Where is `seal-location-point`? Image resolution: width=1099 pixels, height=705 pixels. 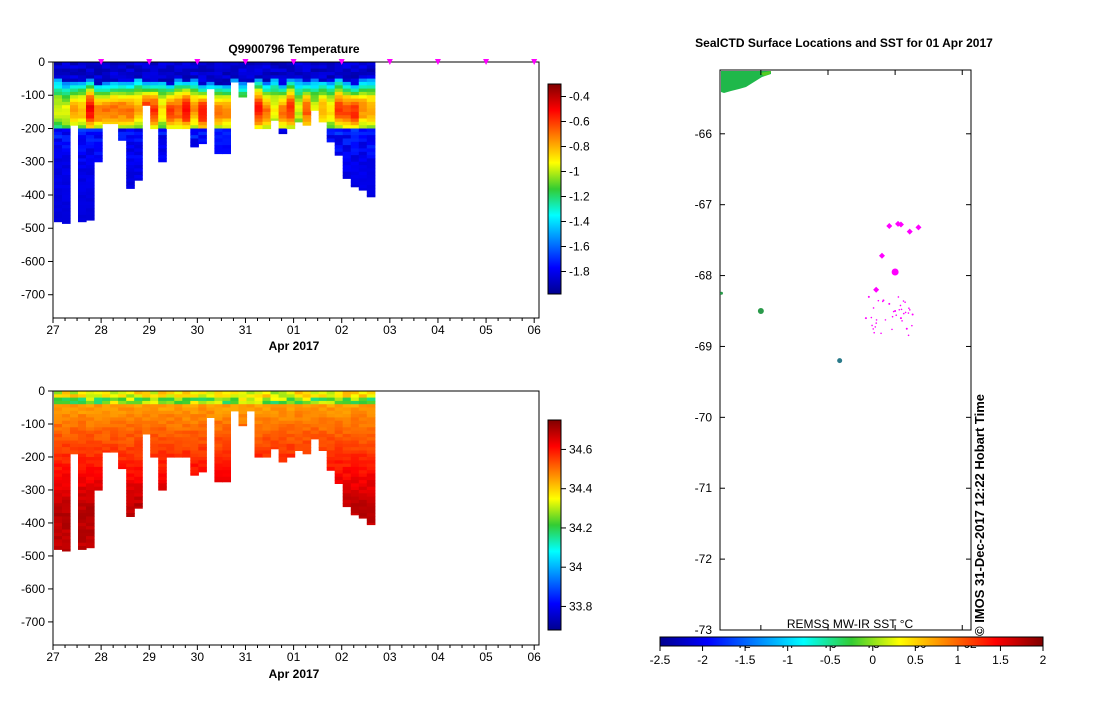
seal-location-point is located at coordinates (918, 227).